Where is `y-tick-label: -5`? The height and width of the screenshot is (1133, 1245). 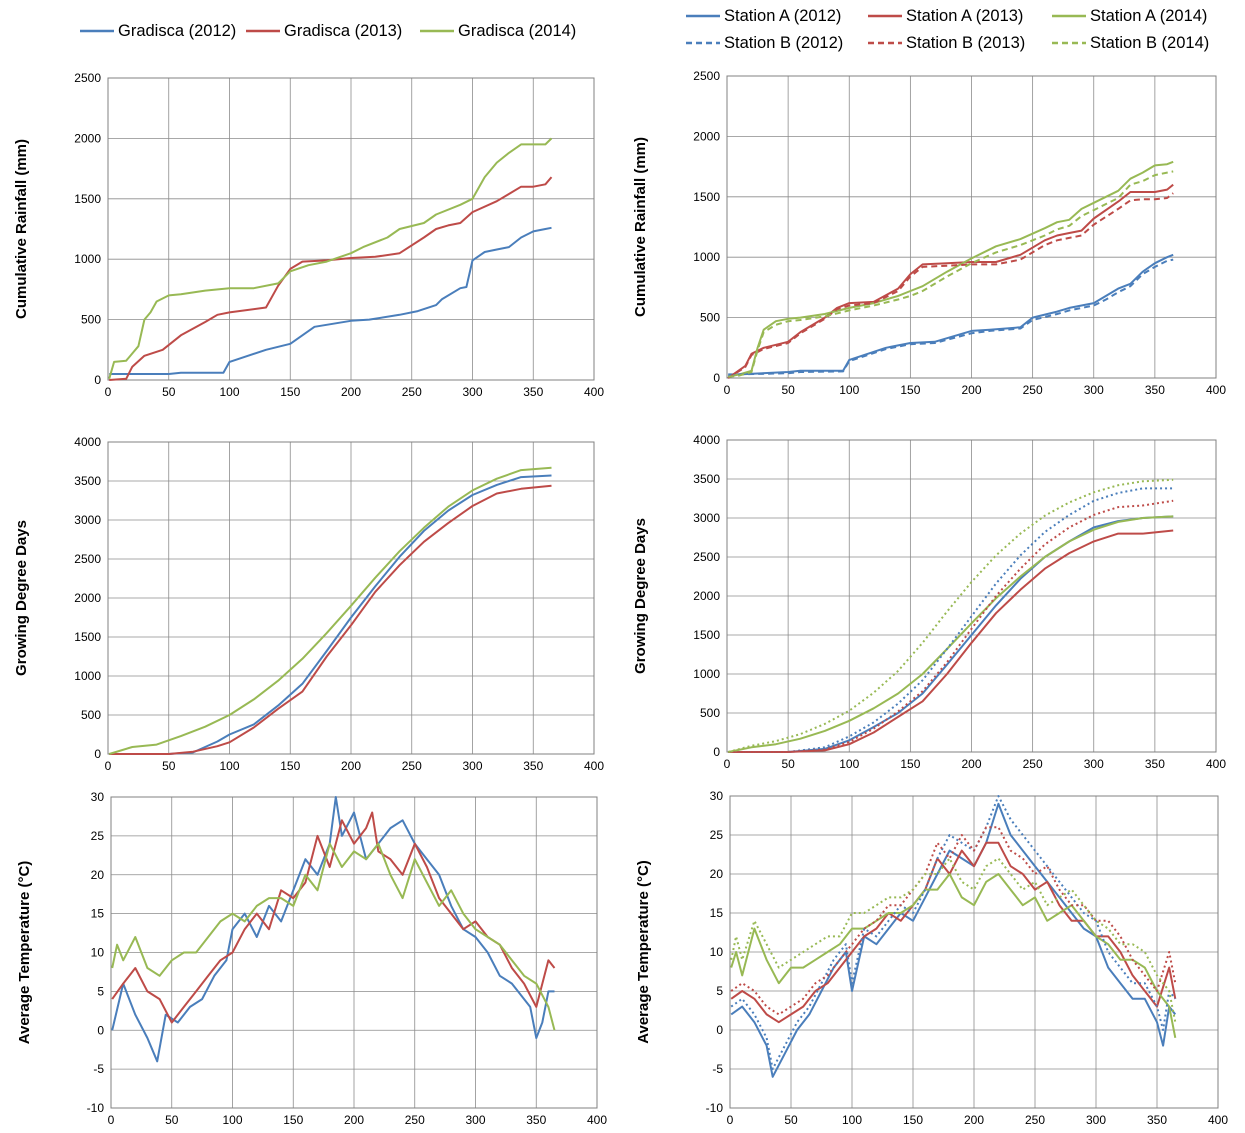
y-tick-label: -5 is located at coordinates (98, 1069).